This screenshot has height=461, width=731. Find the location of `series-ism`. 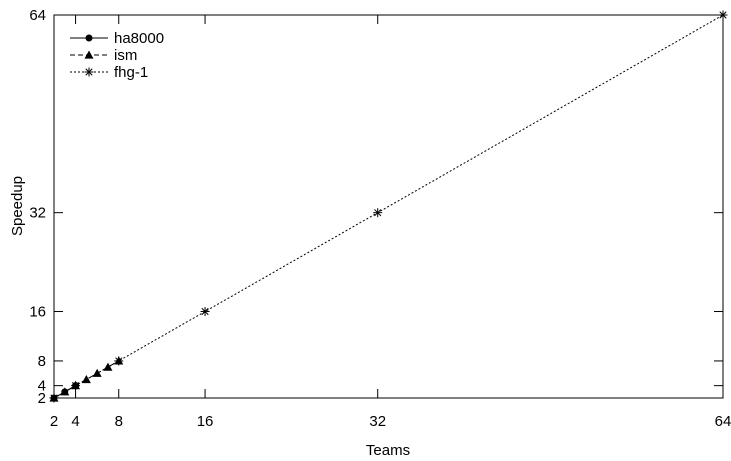

series-ism is located at coordinates (86, 379).